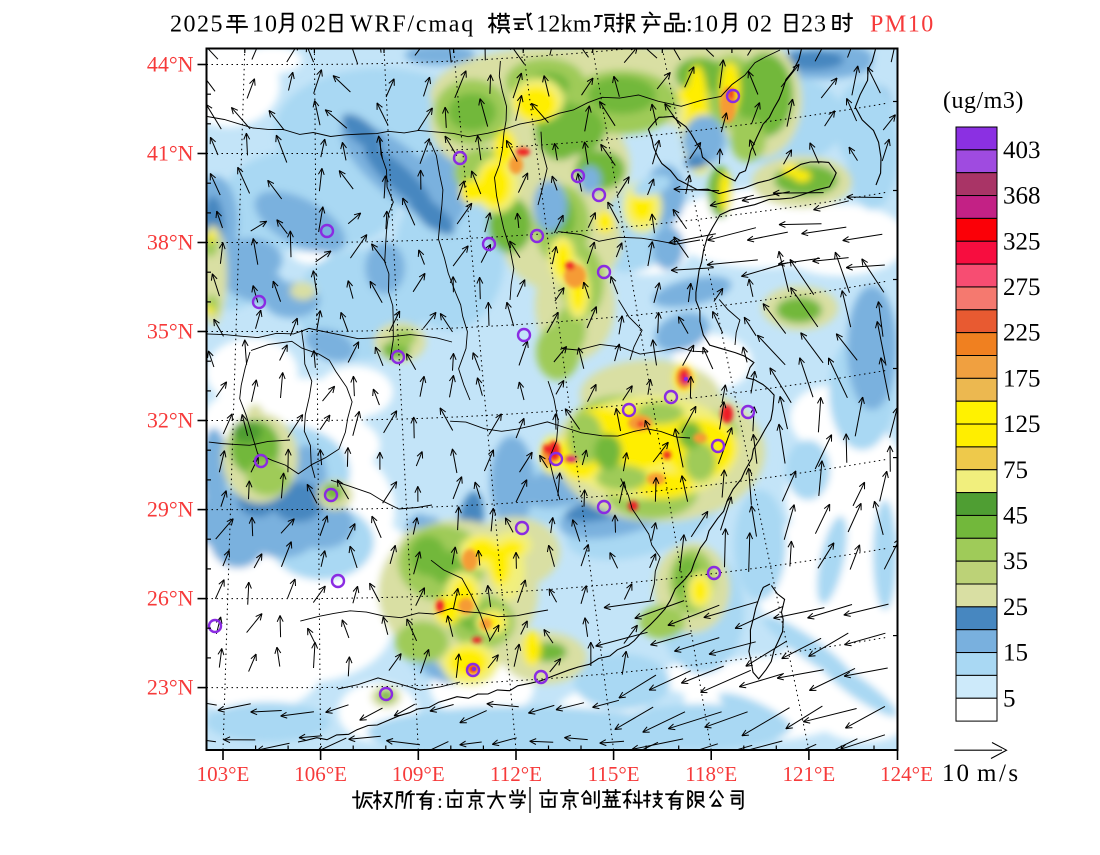 The height and width of the screenshot is (855, 1100). I want to click on svg-text: 103°E, so click(223, 774).